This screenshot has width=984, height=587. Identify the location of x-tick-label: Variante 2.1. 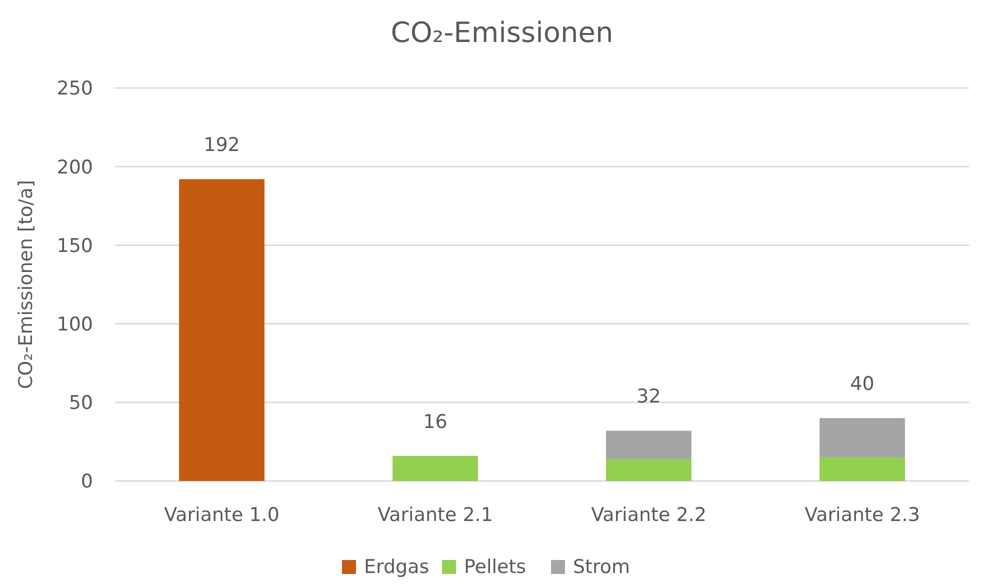
(435, 515).